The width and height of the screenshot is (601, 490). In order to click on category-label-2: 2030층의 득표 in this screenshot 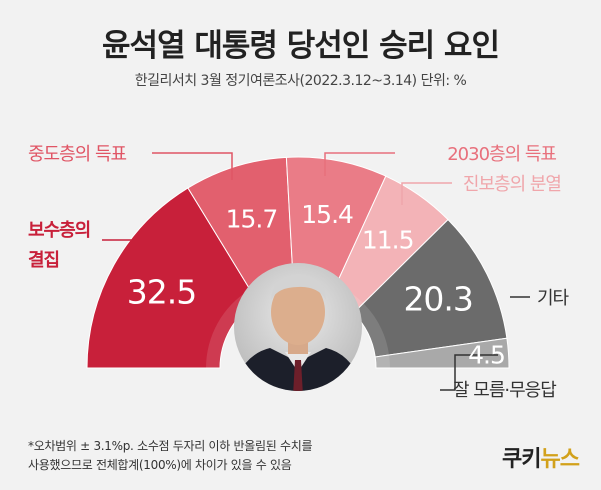, I will do `click(501, 154)`.